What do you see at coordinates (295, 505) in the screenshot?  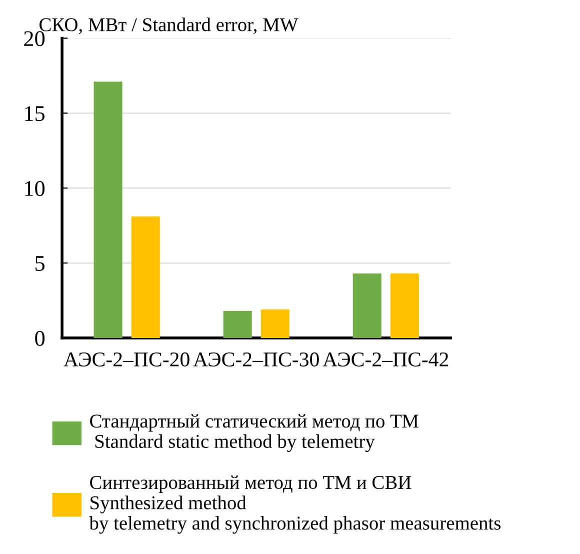 I see `legend-label: Синтезированный метод по ТМ и СВИ Synthesized method by telemetry and synchronized phasor measurements` at bounding box center [295, 505].